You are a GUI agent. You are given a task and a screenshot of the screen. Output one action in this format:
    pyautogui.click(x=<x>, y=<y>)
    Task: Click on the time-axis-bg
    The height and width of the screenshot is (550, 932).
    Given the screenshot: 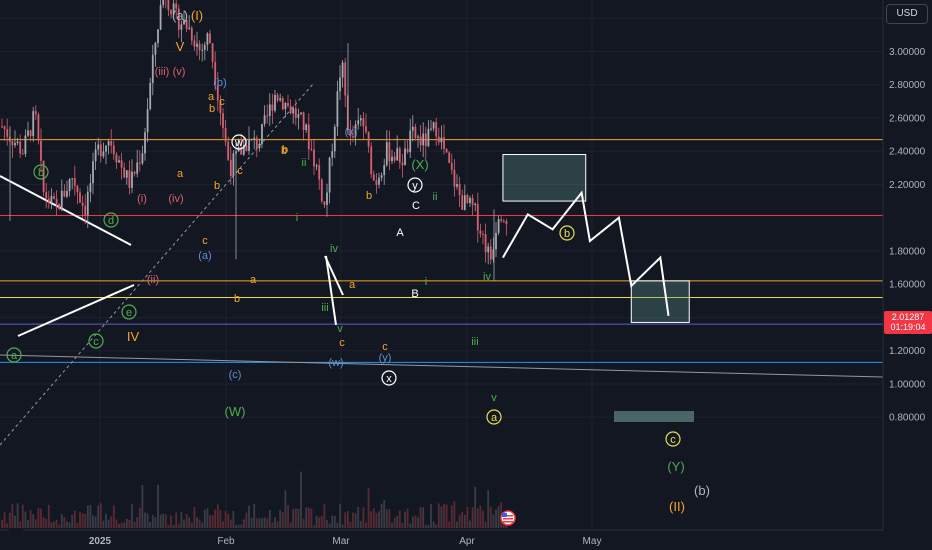 What is the action you would take?
    pyautogui.click(x=441, y=540)
    